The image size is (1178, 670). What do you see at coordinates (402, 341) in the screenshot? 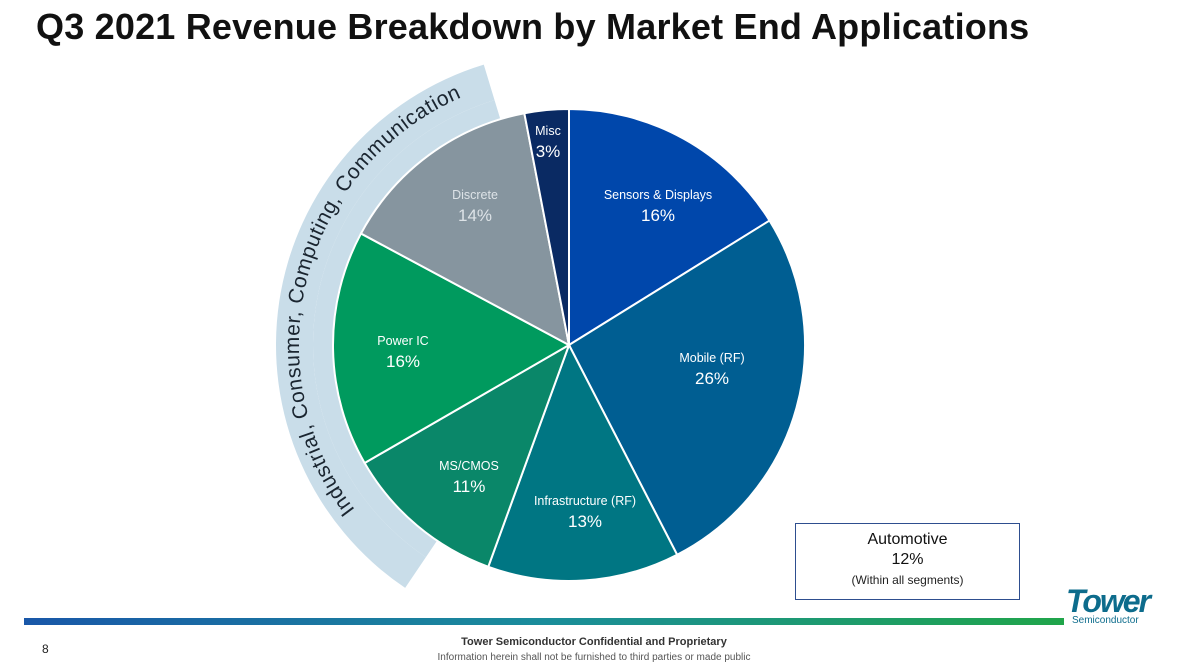
I see `slice-label: Power IC` at bounding box center [402, 341].